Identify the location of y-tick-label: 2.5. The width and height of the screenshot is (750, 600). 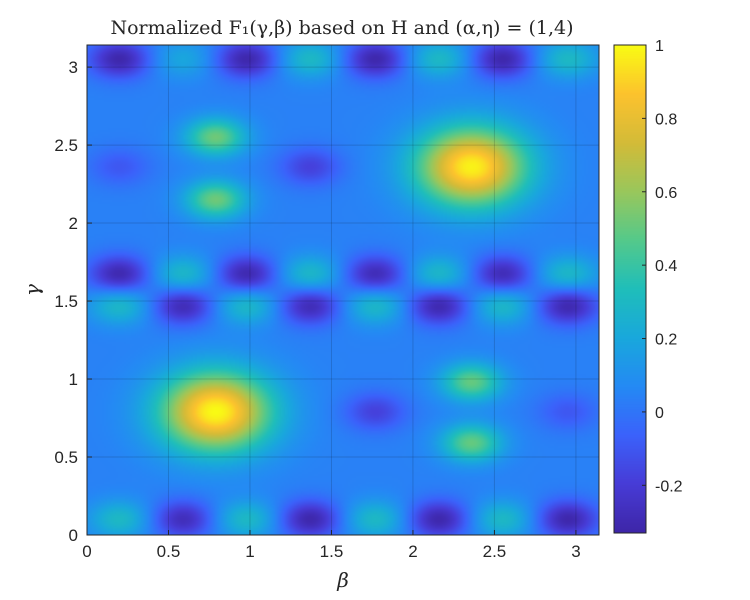
(66, 145).